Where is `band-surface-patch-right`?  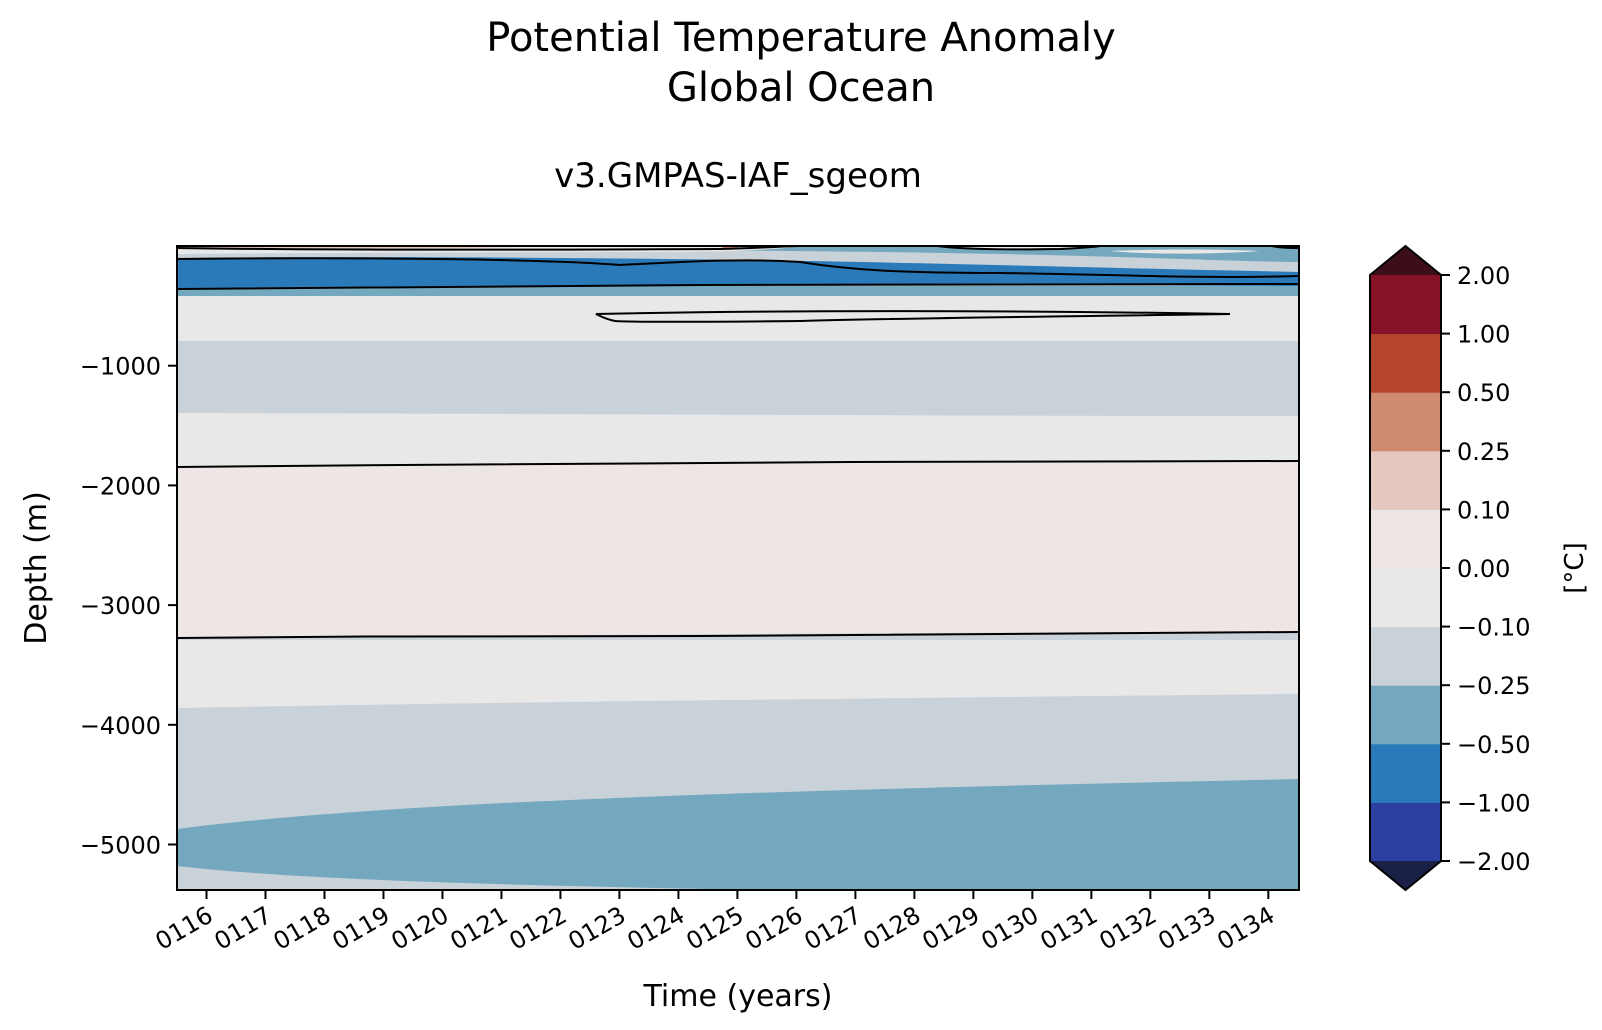
band-surface-patch-right is located at coordinates (1185, 251).